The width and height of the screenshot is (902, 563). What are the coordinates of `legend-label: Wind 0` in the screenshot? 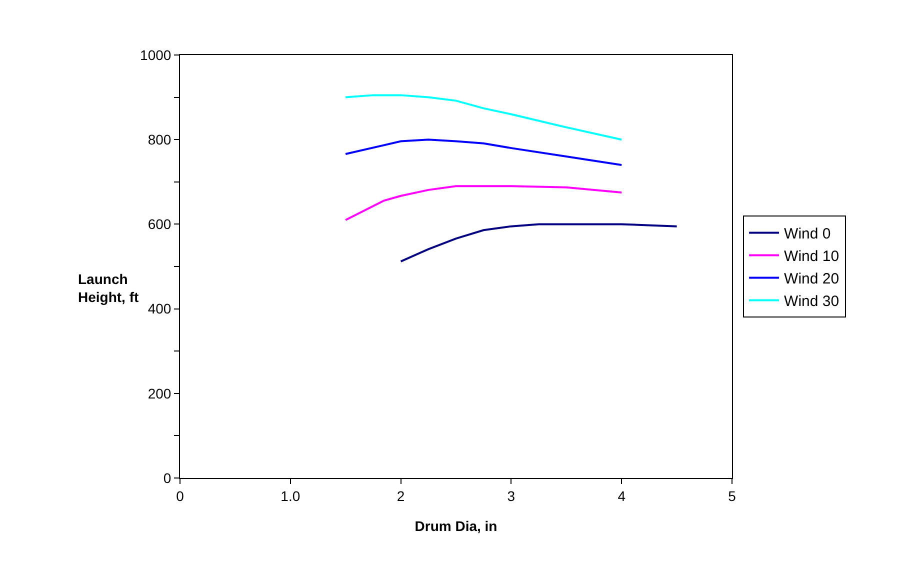 It's located at (807, 234).